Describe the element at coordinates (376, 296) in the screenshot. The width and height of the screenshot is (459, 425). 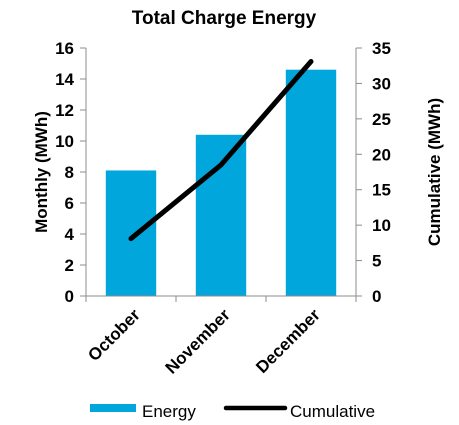
I see `y-tick-label-right: 0` at that location.